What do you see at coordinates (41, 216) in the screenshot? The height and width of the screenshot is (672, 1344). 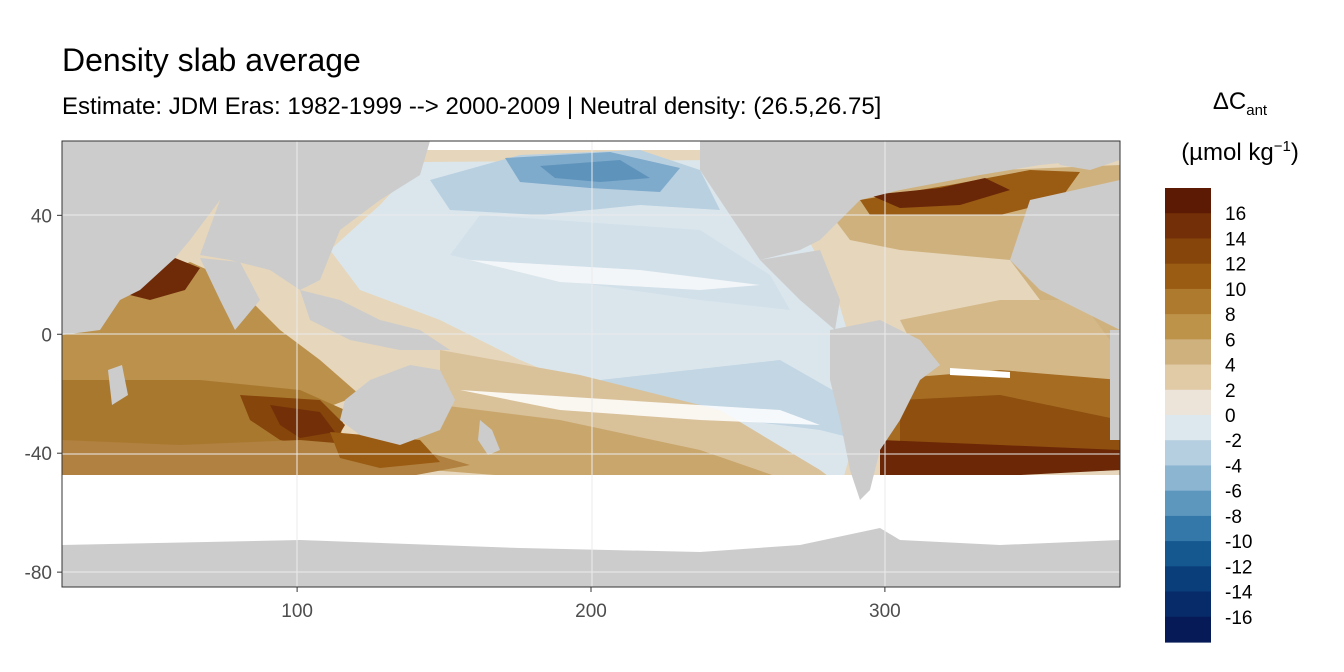 I see `y-tick-label: 40` at bounding box center [41, 216].